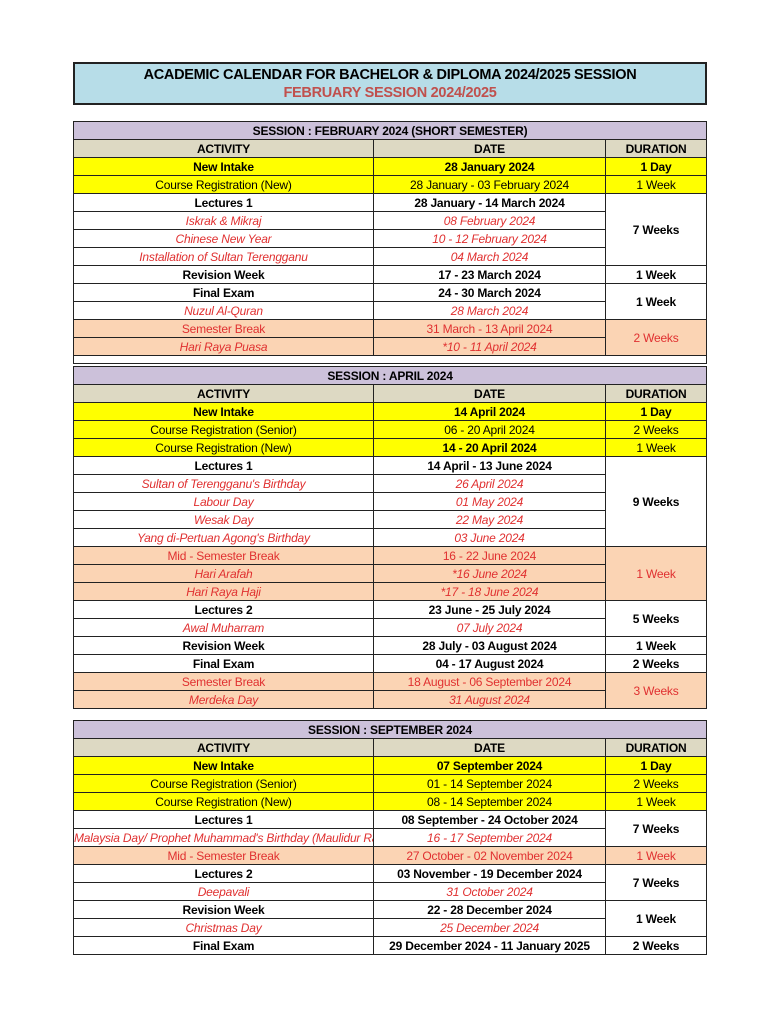  Describe the element at coordinates (223, 346) in the screenshot. I see `activity-cell: Hari Raya Puasa` at that location.